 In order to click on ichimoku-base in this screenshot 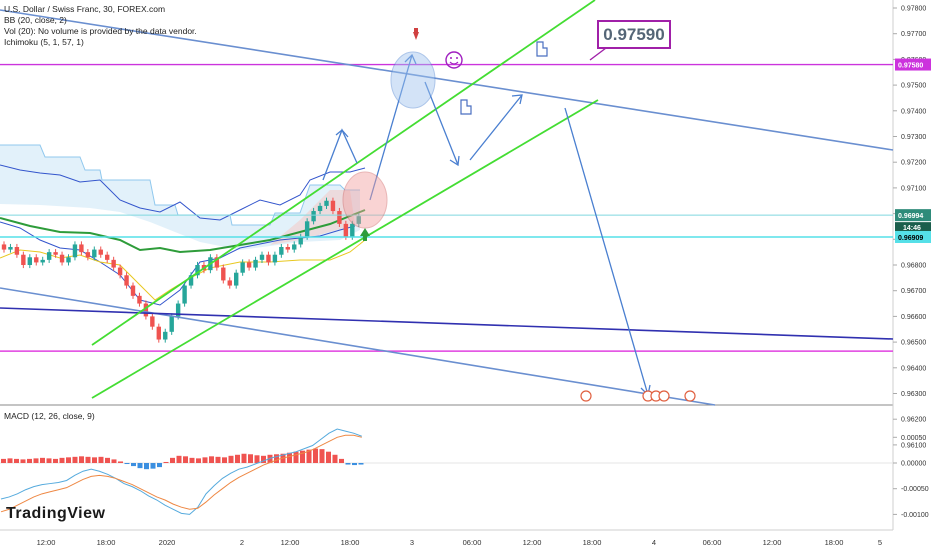, I will do `click(183, 231)`.